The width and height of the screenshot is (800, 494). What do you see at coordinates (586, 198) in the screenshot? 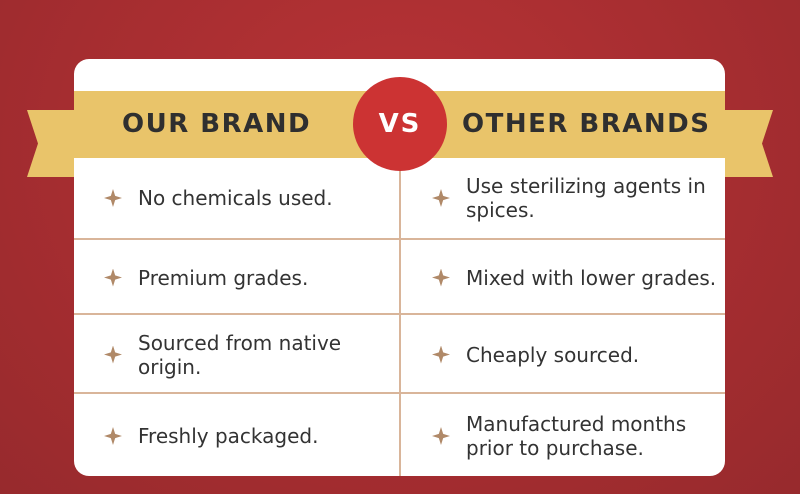
I see `cell-text: Use sterilizing agents in spices.` at bounding box center [586, 198].